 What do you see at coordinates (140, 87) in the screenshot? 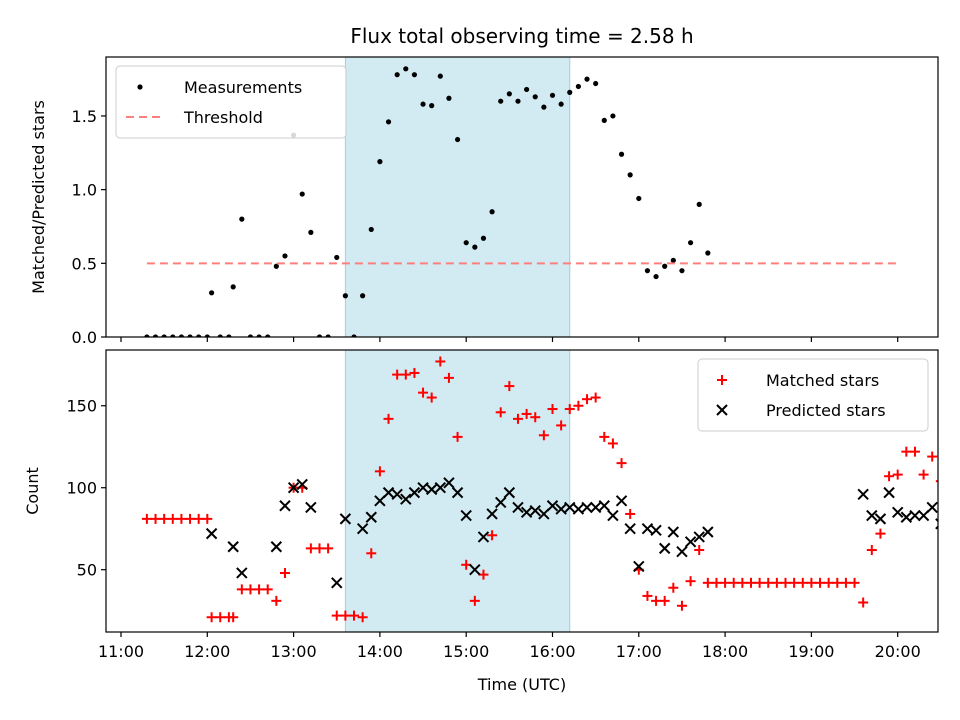
I see `legend-marker-dot` at bounding box center [140, 87].